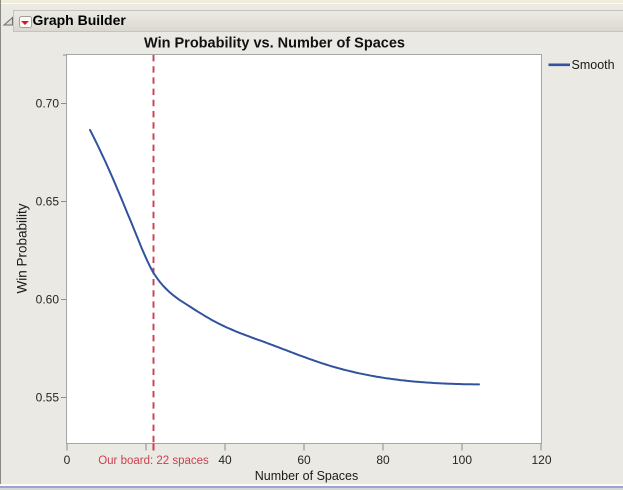 This screenshot has height=490, width=623. What do you see at coordinates (462, 460) in the screenshot?
I see `svg-text: 100` at bounding box center [462, 460].